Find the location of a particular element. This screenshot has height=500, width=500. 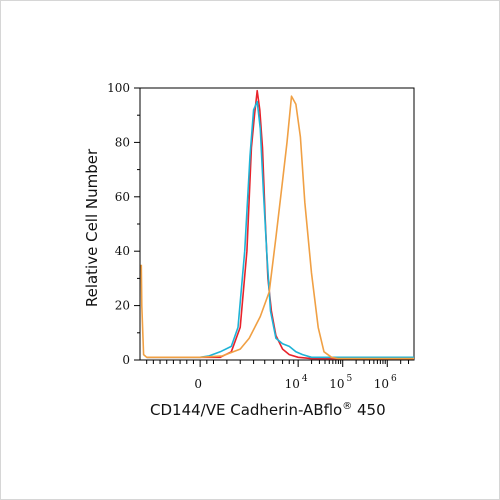

x-axis-title-suffix: 450 is located at coordinates (368, 410).